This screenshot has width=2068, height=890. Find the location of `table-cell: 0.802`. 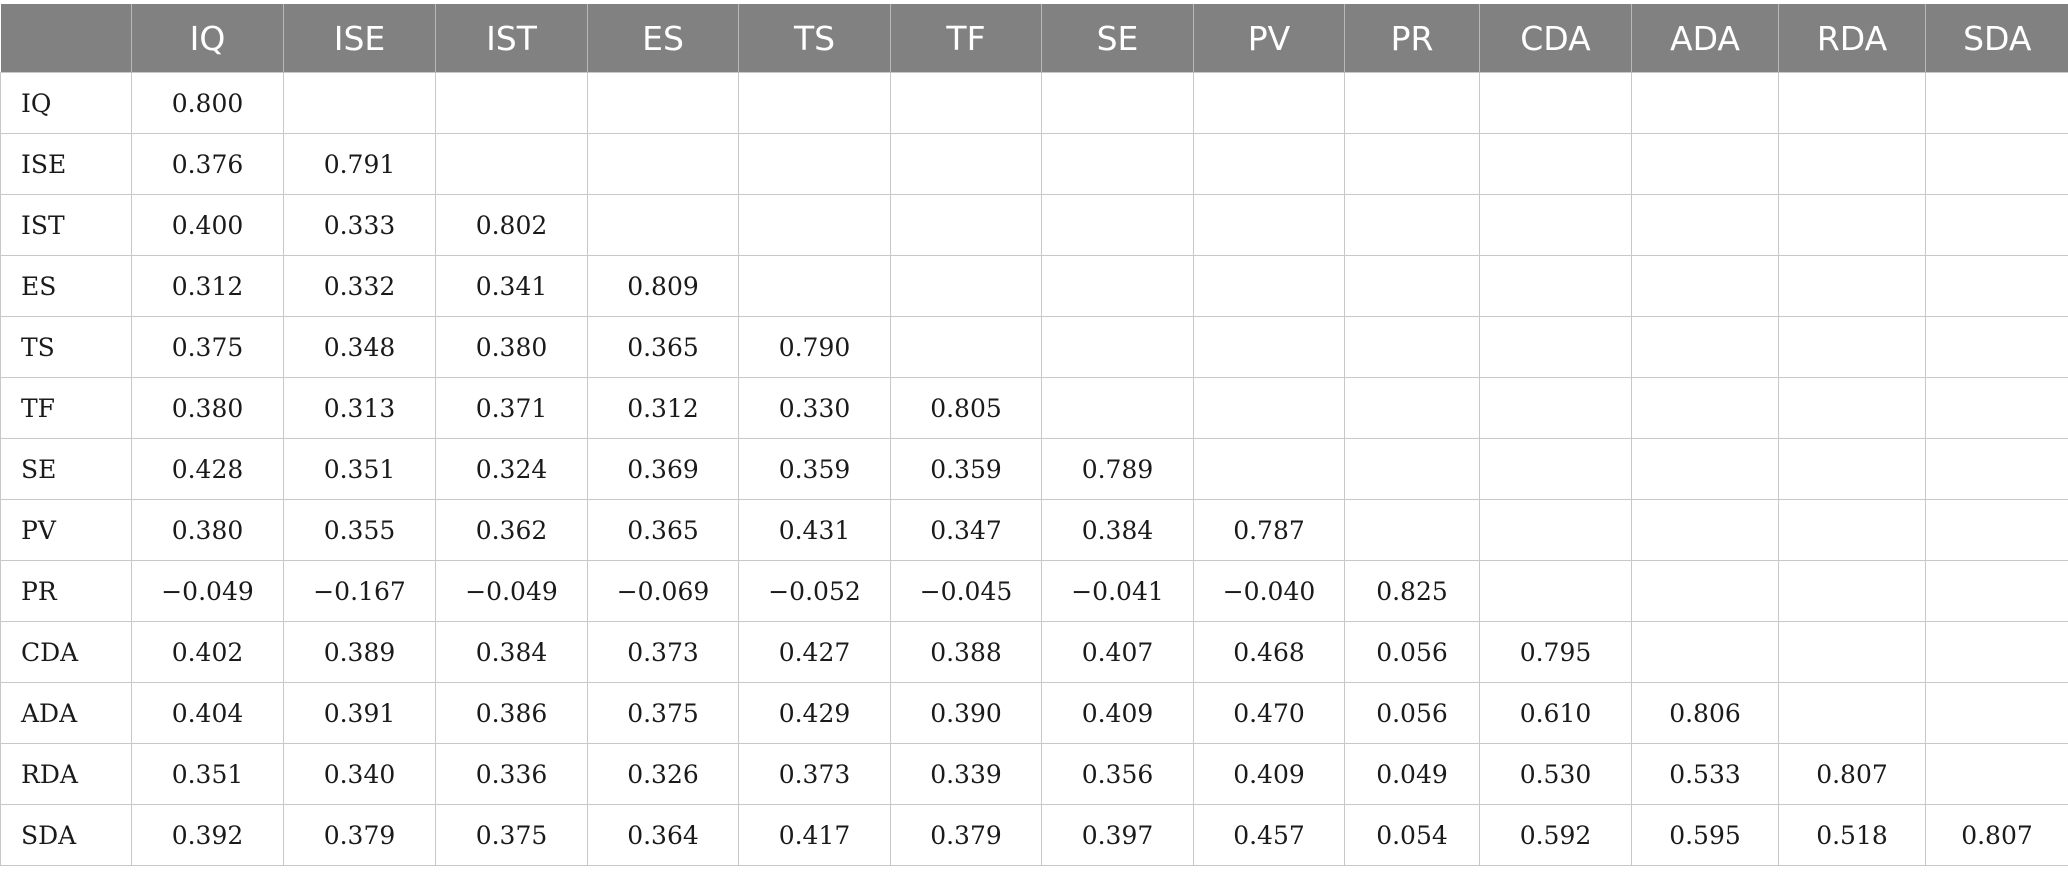

table-cell: 0.802 is located at coordinates (511, 225).